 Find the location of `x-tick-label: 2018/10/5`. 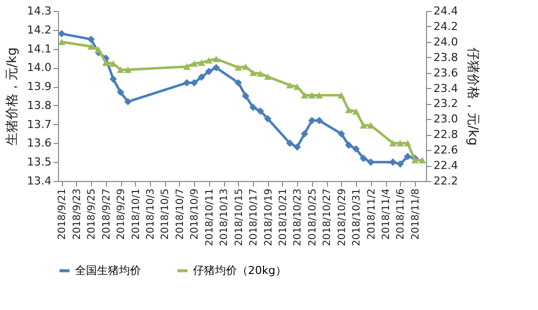

x-tick-label: 2018/10/5 is located at coordinates (166, 214).